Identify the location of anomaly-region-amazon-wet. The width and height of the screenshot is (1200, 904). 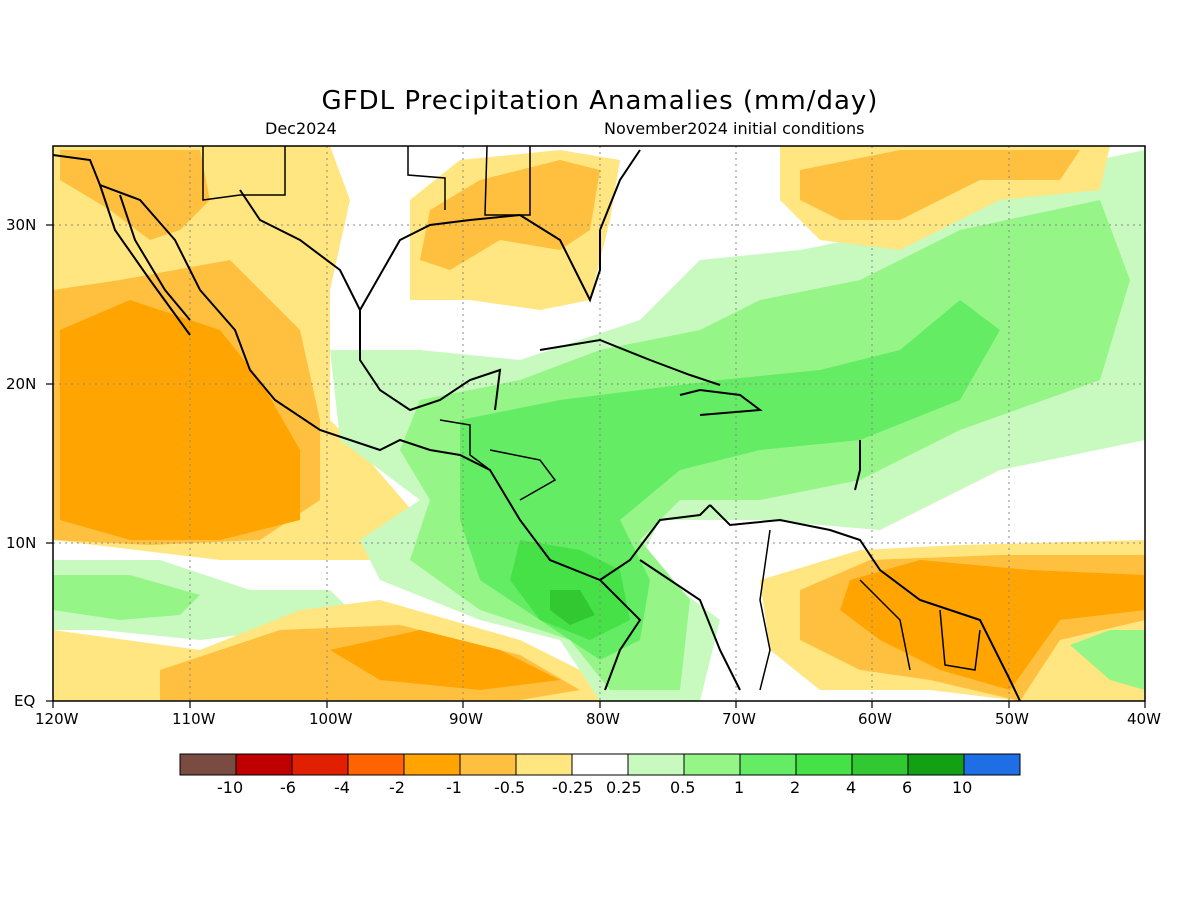
(1107, 660).